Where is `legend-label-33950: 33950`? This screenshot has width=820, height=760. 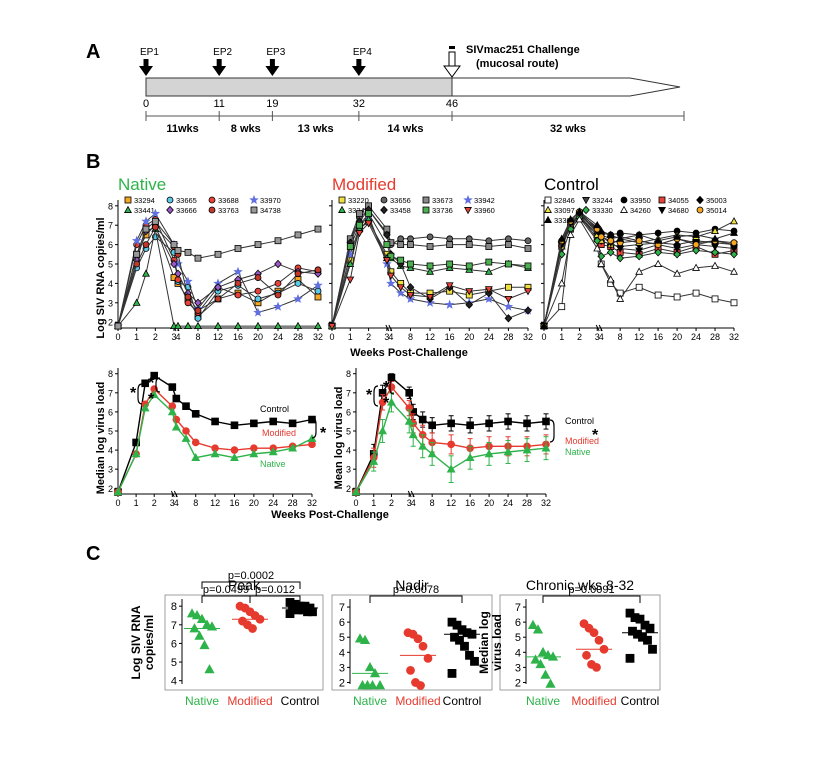
legend-label-33950: 33950 is located at coordinates (640, 200).